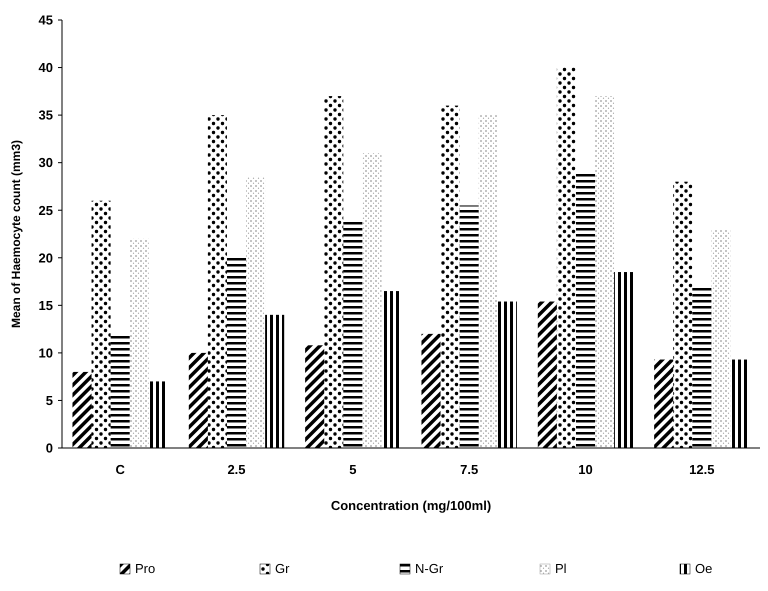  What do you see at coordinates (561, 568) in the screenshot?
I see `legend-label: Pl` at bounding box center [561, 568].